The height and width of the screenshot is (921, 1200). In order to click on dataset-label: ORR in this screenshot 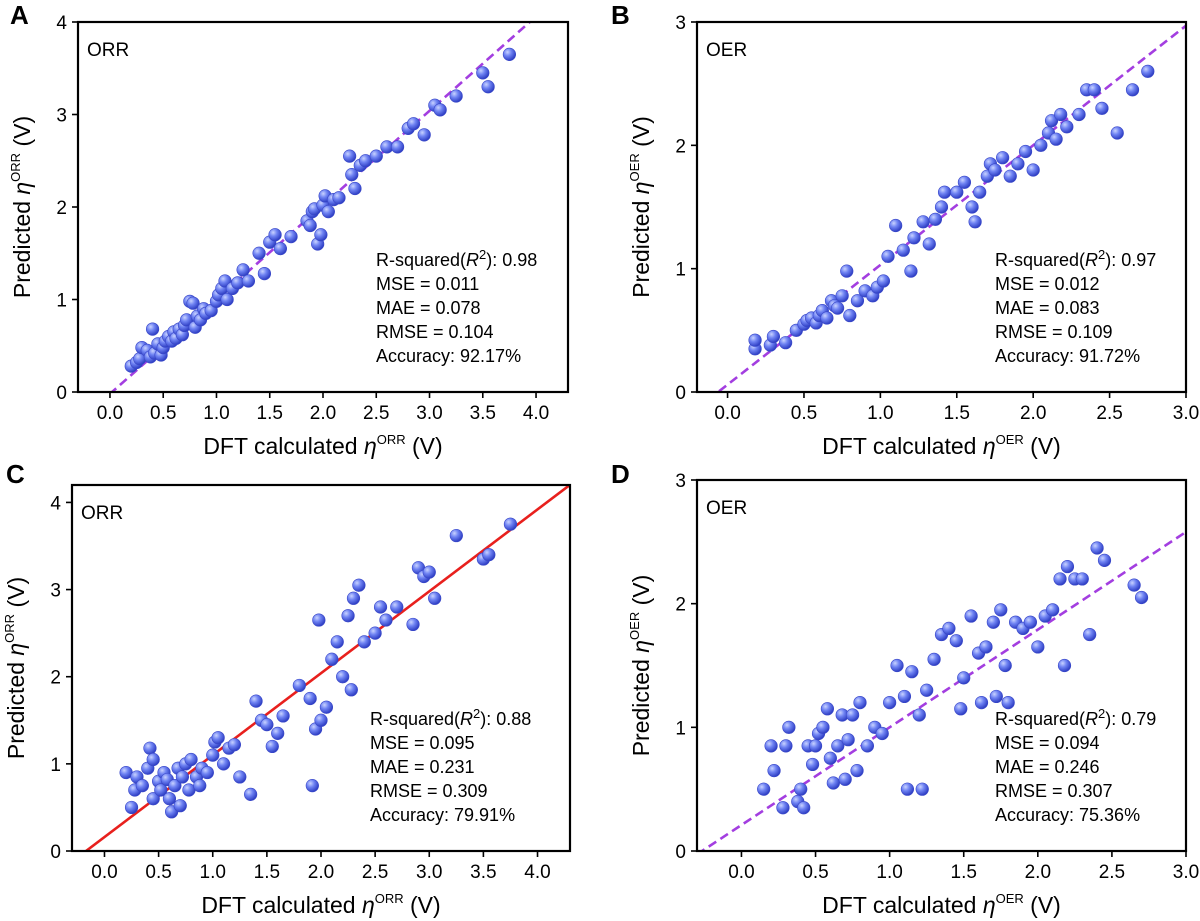, I will do `click(108, 50)`.